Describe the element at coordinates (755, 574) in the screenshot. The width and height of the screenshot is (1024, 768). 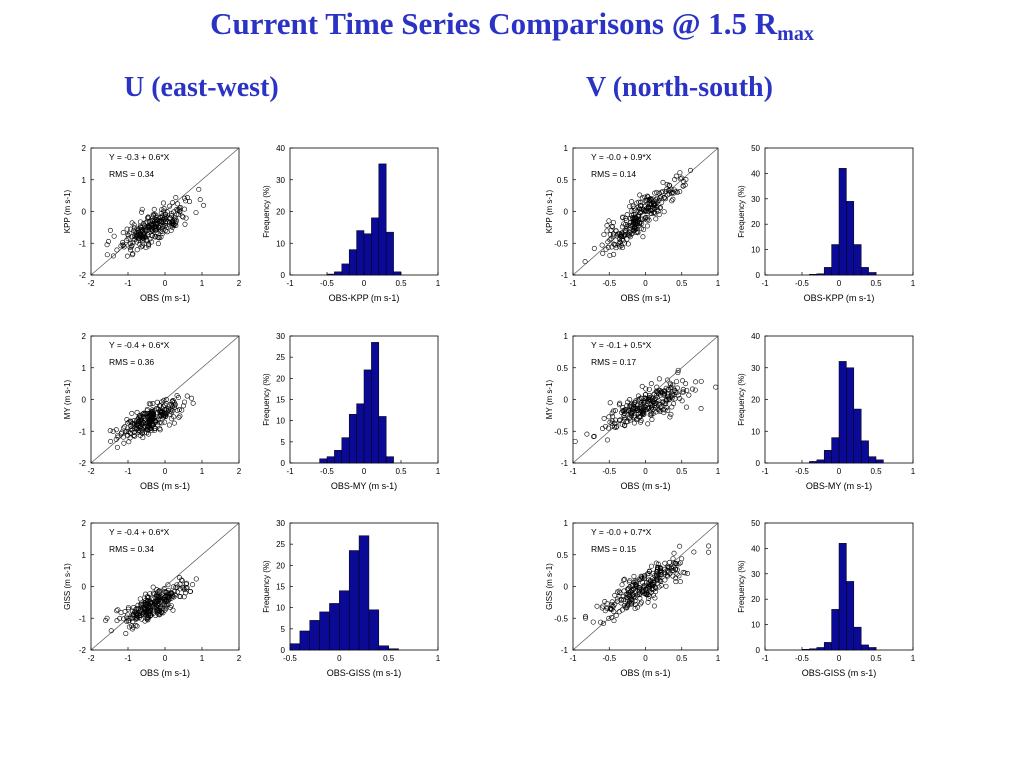
I see `y-tick-label: 30` at that location.